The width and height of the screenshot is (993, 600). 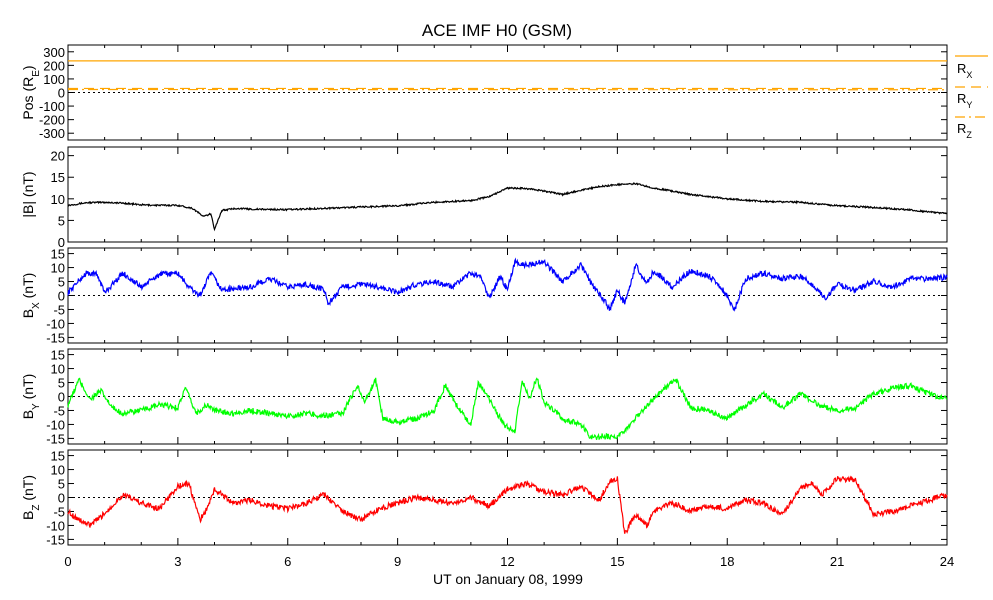 I want to click on time-axis: 0 3 6 9 12 15 18 21 24, so click(x=509, y=561).